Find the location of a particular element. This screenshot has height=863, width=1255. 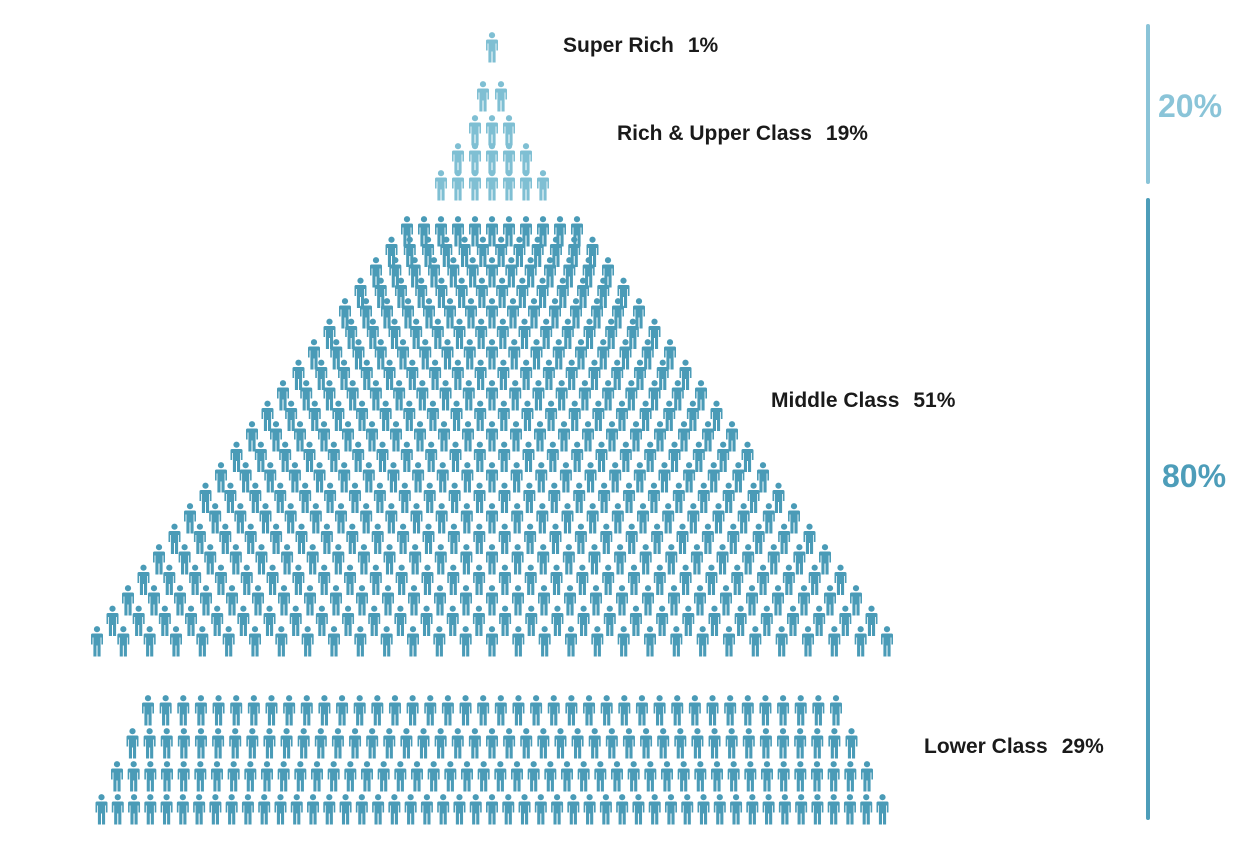

tier-name: Rich & Upper Class is located at coordinates (714, 133).